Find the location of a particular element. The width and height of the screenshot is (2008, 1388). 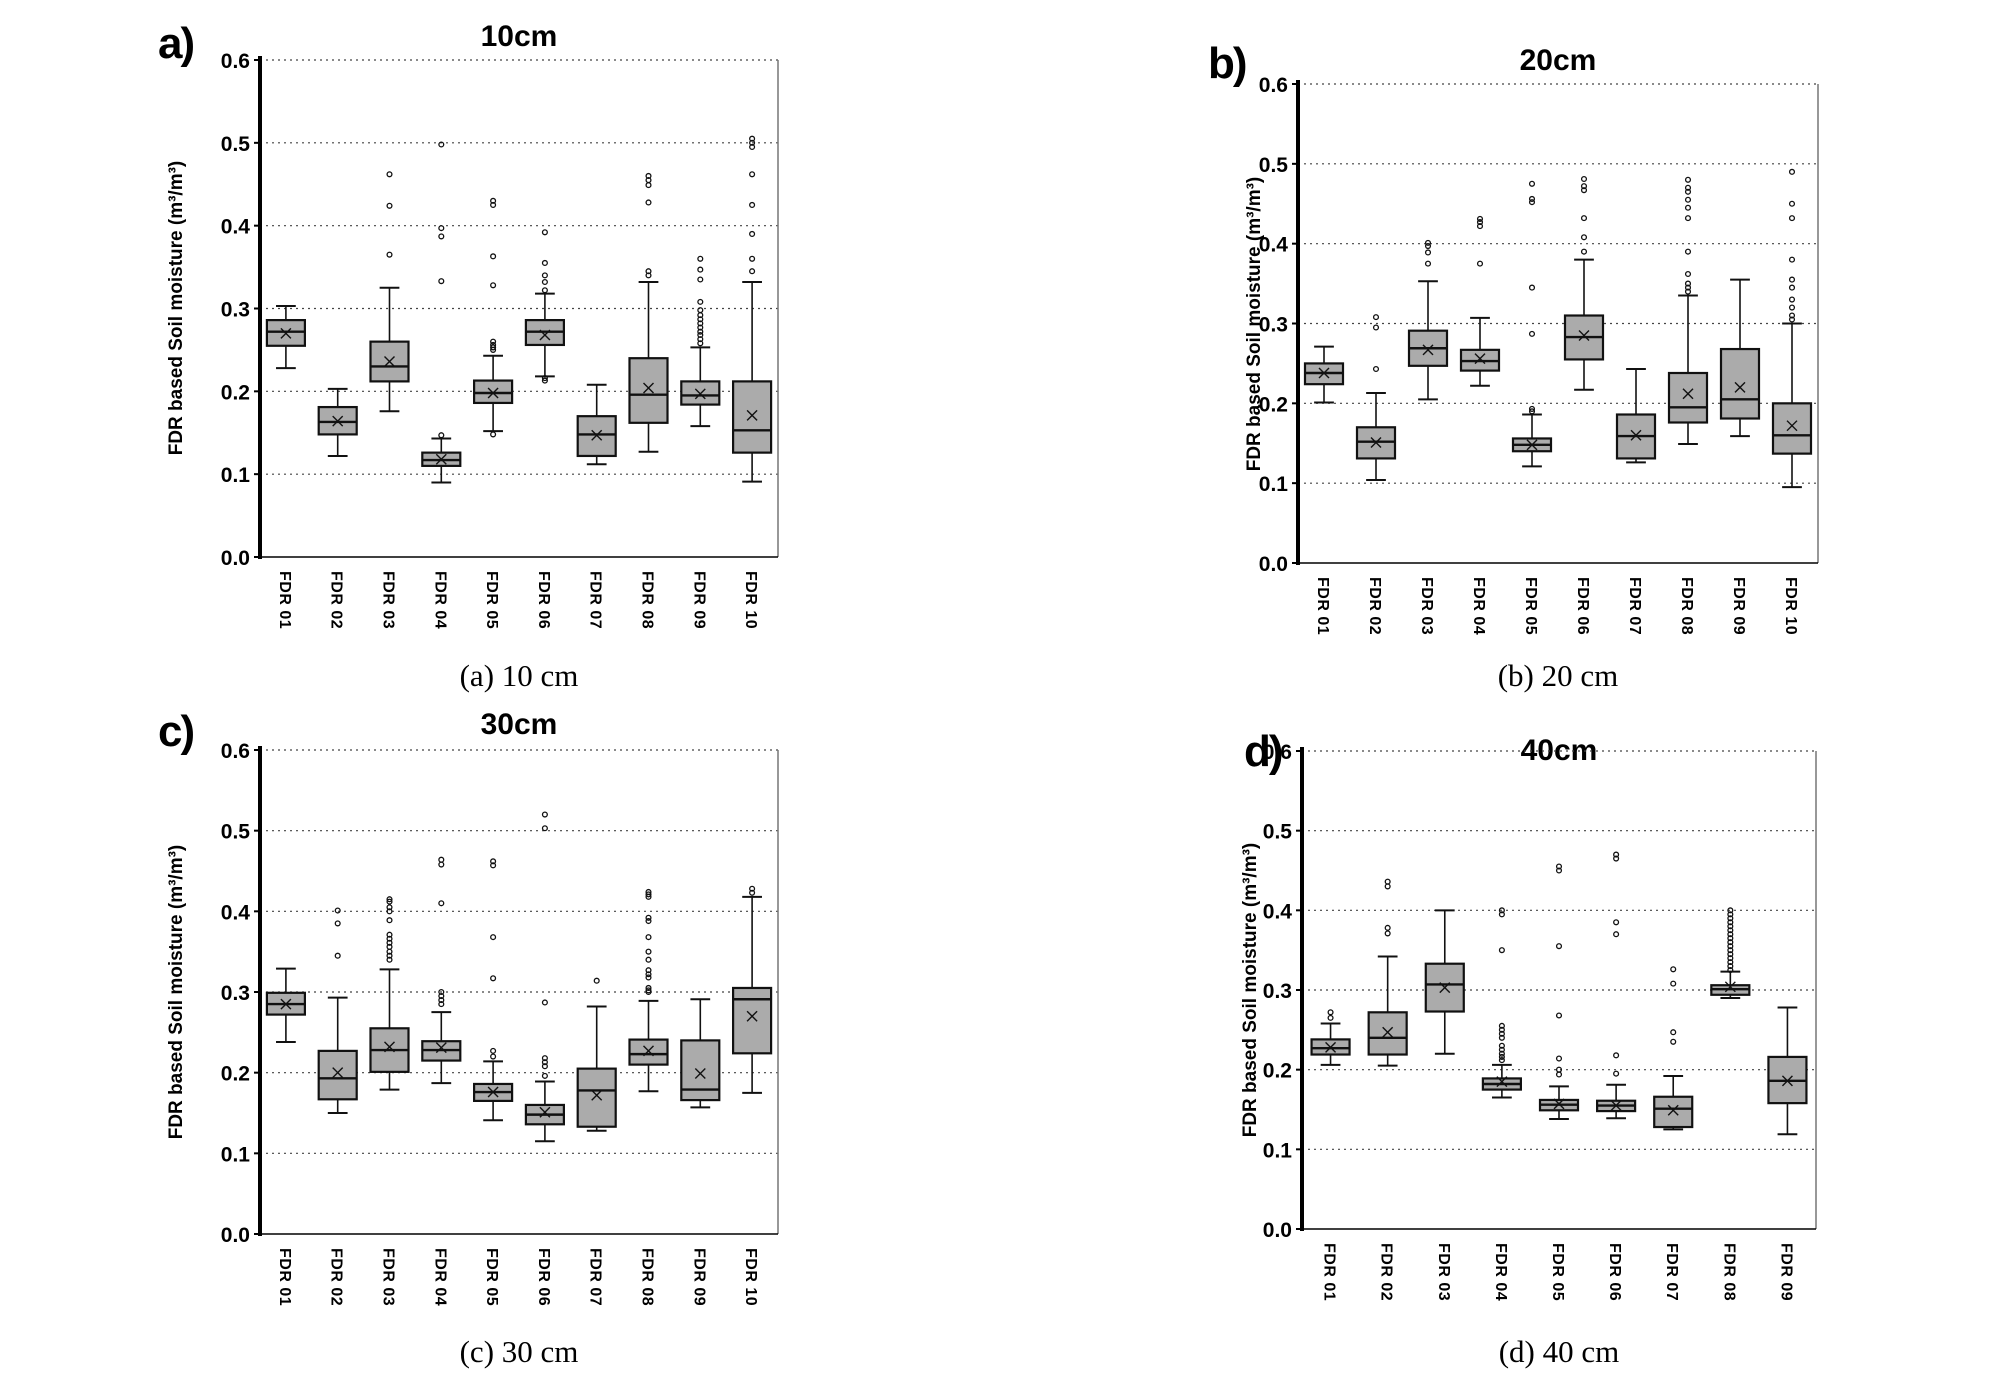

panel-caption: (b) 20 cm is located at coordinates (1558, 675).